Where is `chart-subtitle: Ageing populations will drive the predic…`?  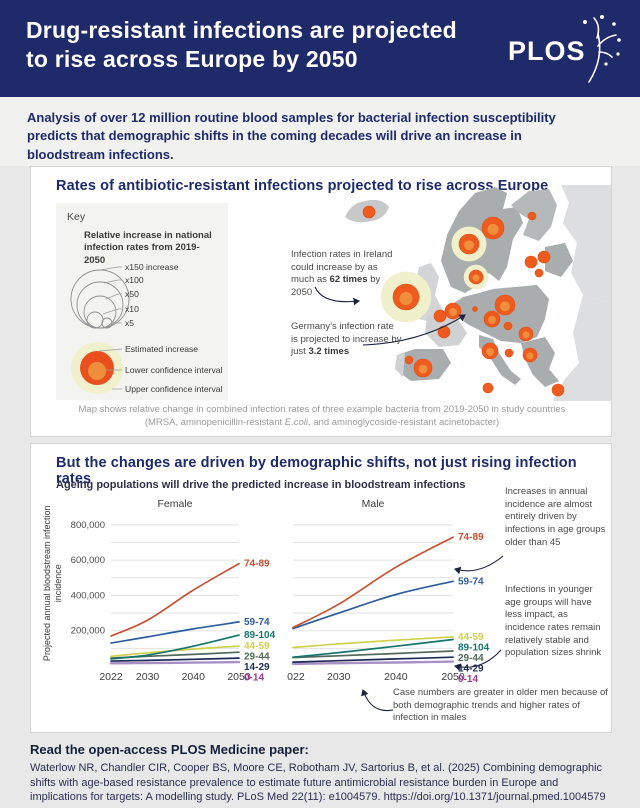 chart-subtitle: Ageing populations will drive the predic… is located at coordinates (261, 485).